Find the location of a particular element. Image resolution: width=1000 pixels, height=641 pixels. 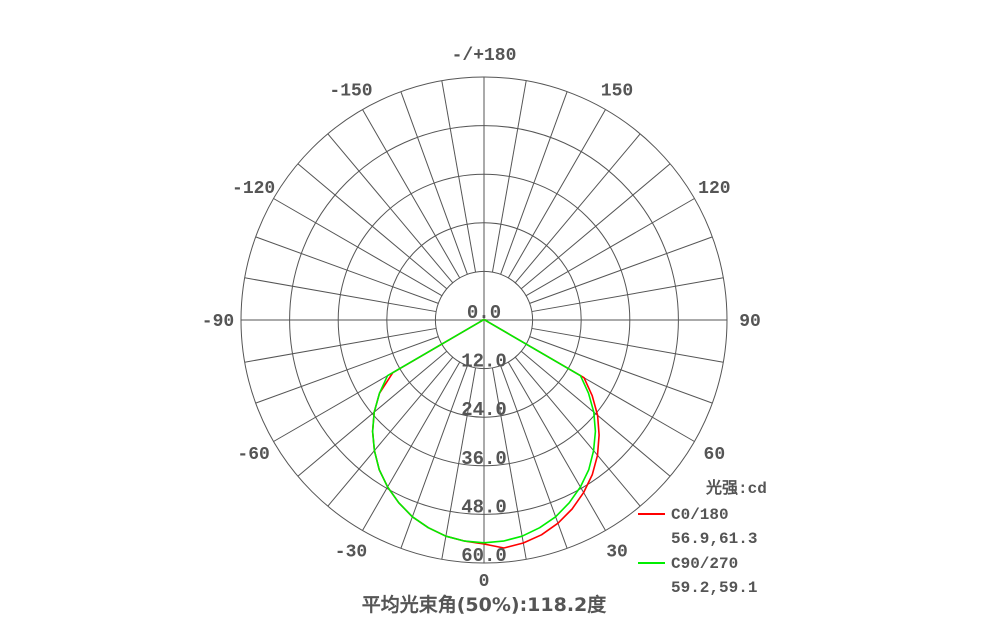

radial-label: 24.0 is located at coordinates (484, 410).